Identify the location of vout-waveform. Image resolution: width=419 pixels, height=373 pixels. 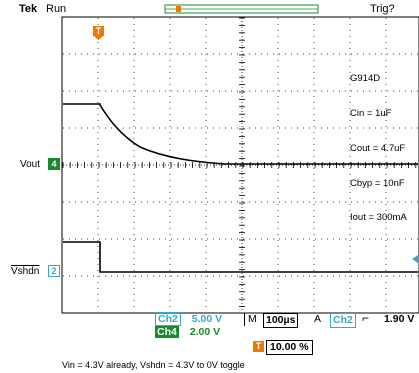
(240, 134).